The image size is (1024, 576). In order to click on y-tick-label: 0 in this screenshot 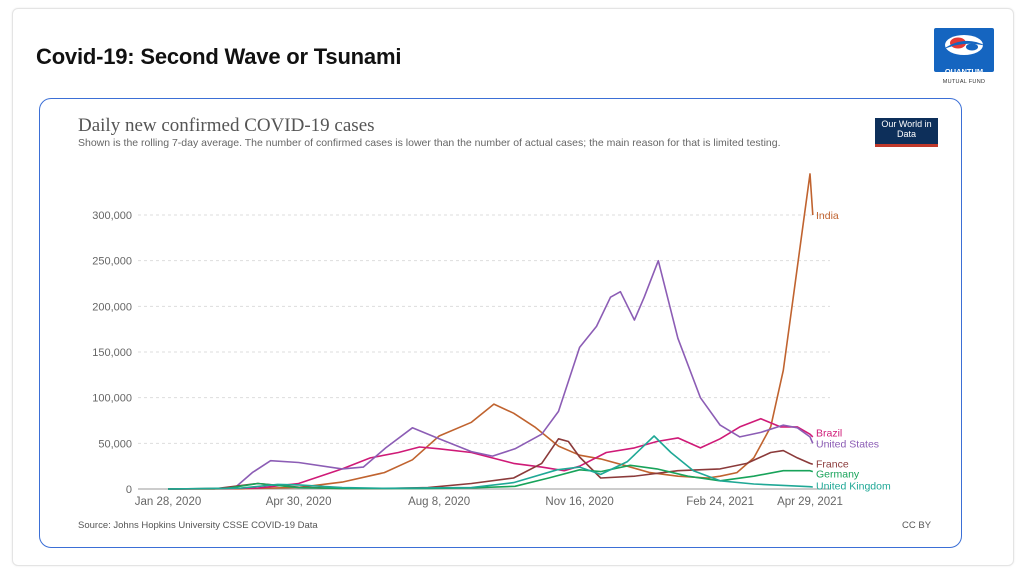, I will do `click(129, 490)`.